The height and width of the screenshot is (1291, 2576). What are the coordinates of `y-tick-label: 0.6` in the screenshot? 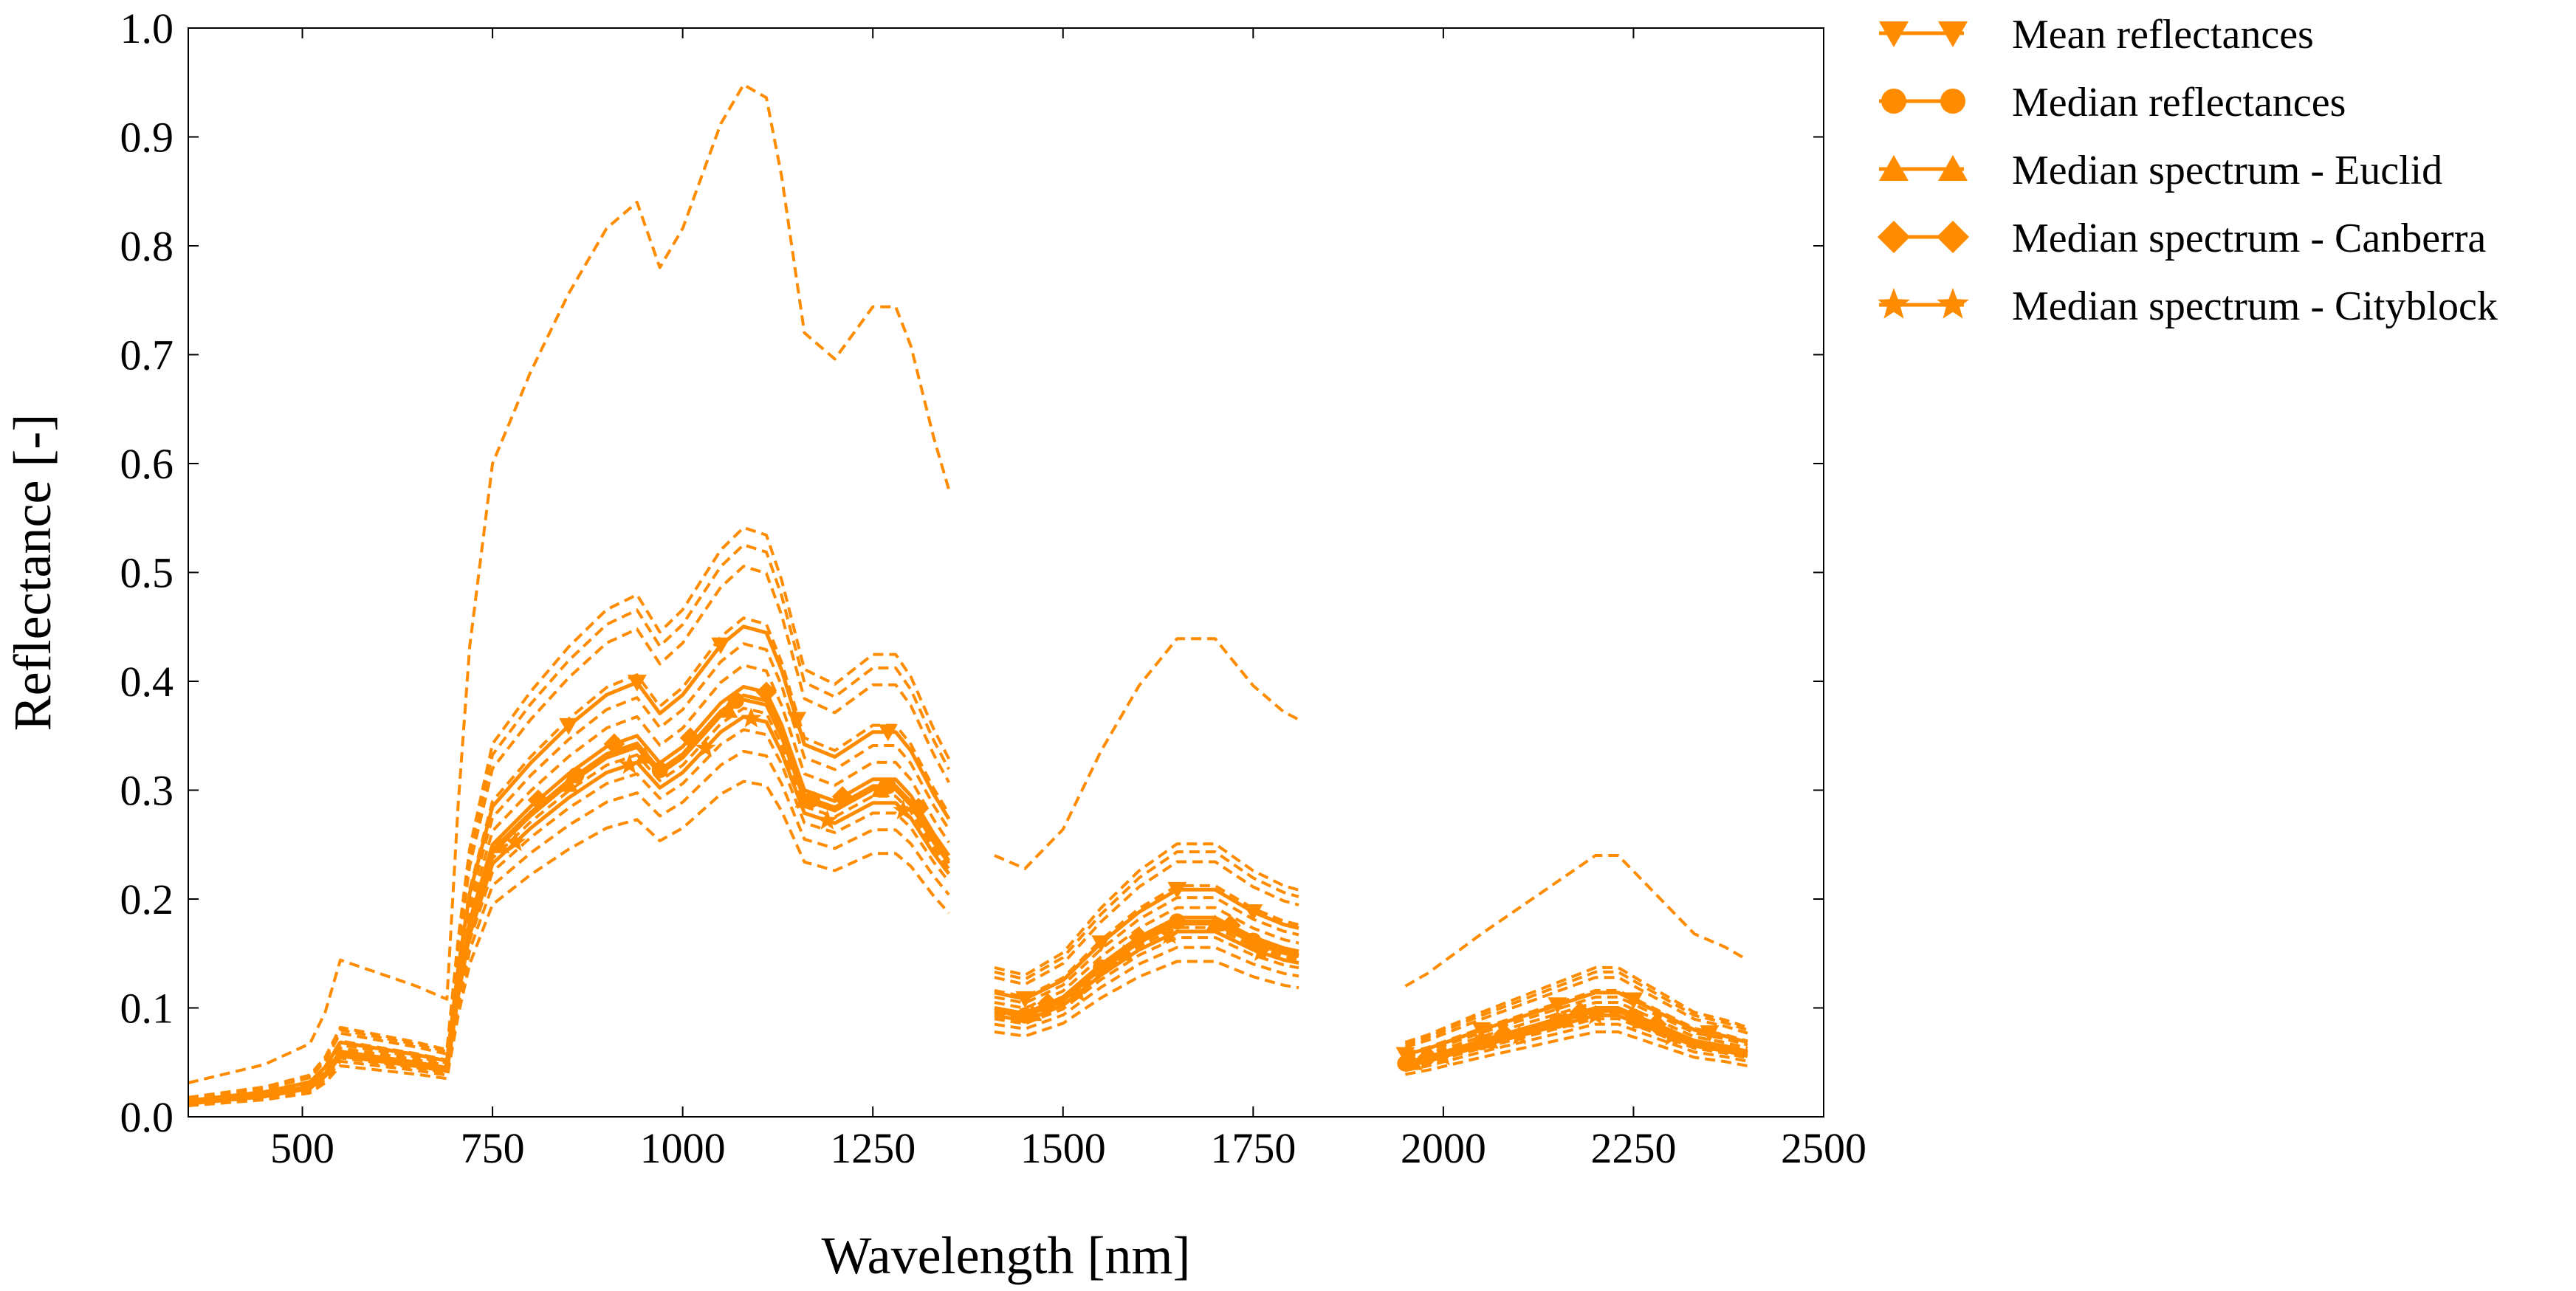 It's located at (147, 464).